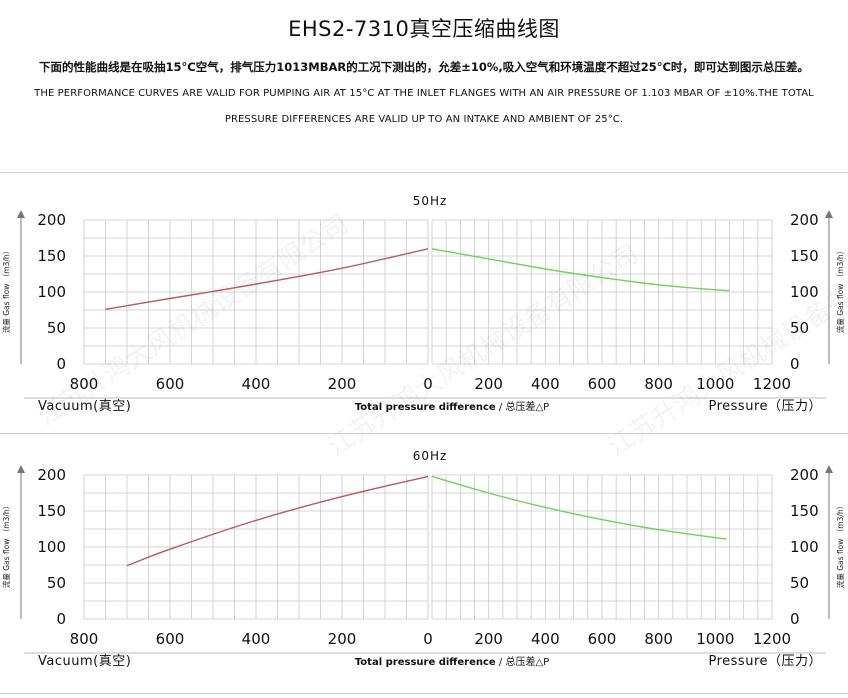 This screenshot has height=698, width=848. I want to click on divider-top, so click(424, 172).